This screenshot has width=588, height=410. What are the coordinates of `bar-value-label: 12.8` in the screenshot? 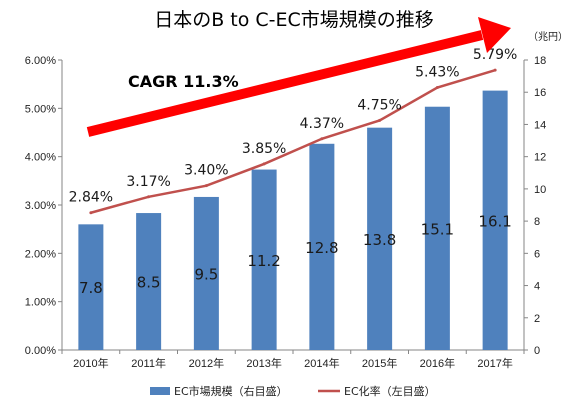 It's located at (321, 248).